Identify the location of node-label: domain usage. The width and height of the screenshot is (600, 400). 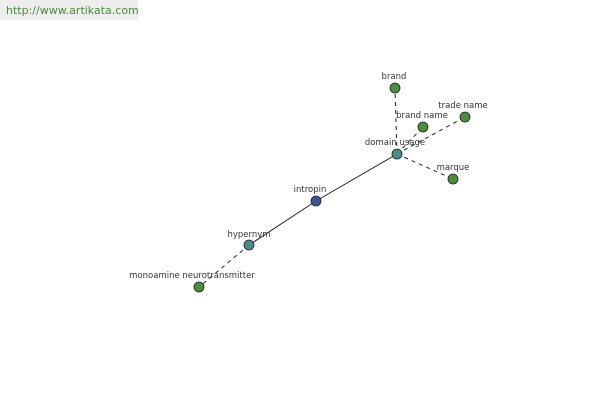
(395, 143).